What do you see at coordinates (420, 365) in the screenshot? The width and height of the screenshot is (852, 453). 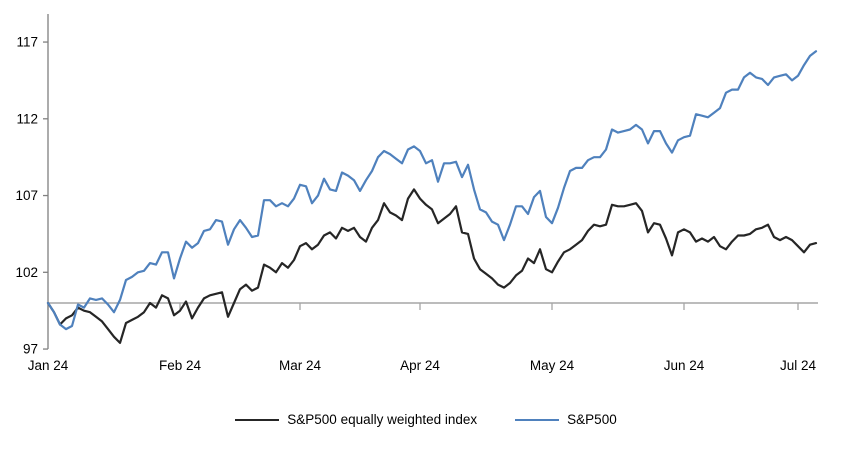 I see `x-tick-label: Apr 24` at bounding box center [420, 365].